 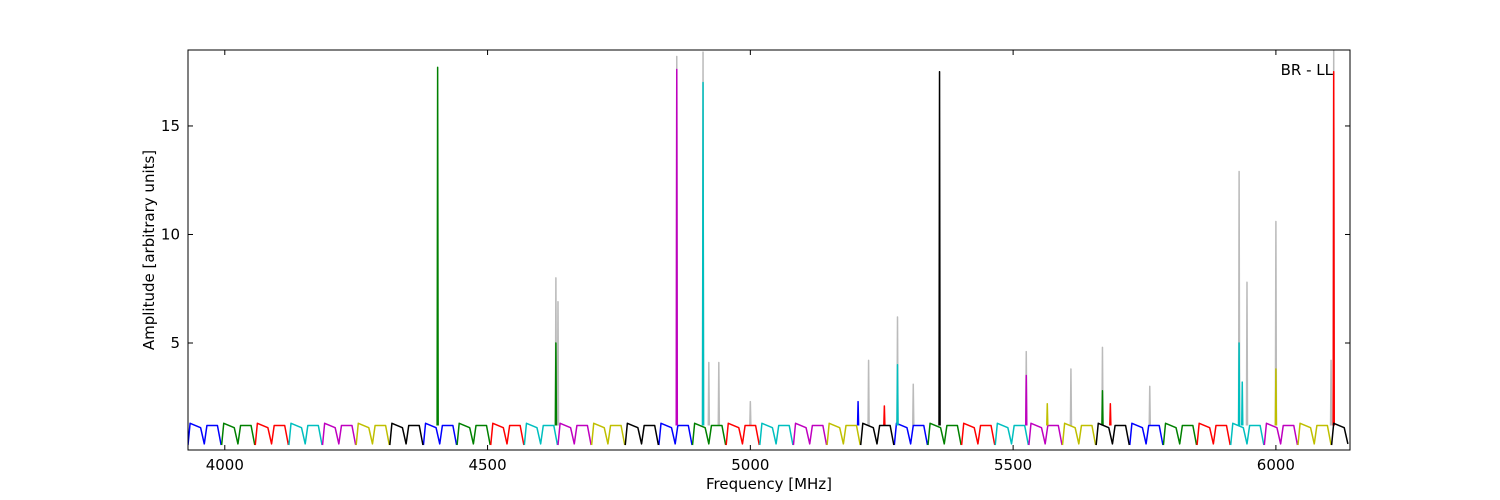 I want to click on x-tick-label: 5000, so click(x=750, y=465).